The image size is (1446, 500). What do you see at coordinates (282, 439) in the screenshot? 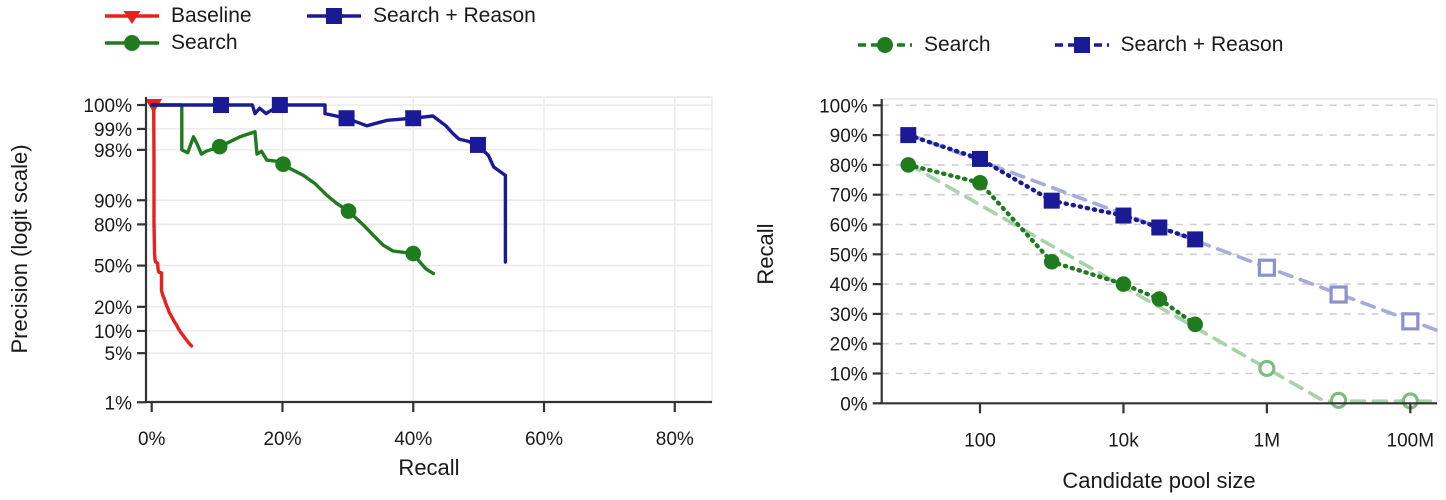
I see `x-tick-label: 20%` at bounding box center [282, 439].